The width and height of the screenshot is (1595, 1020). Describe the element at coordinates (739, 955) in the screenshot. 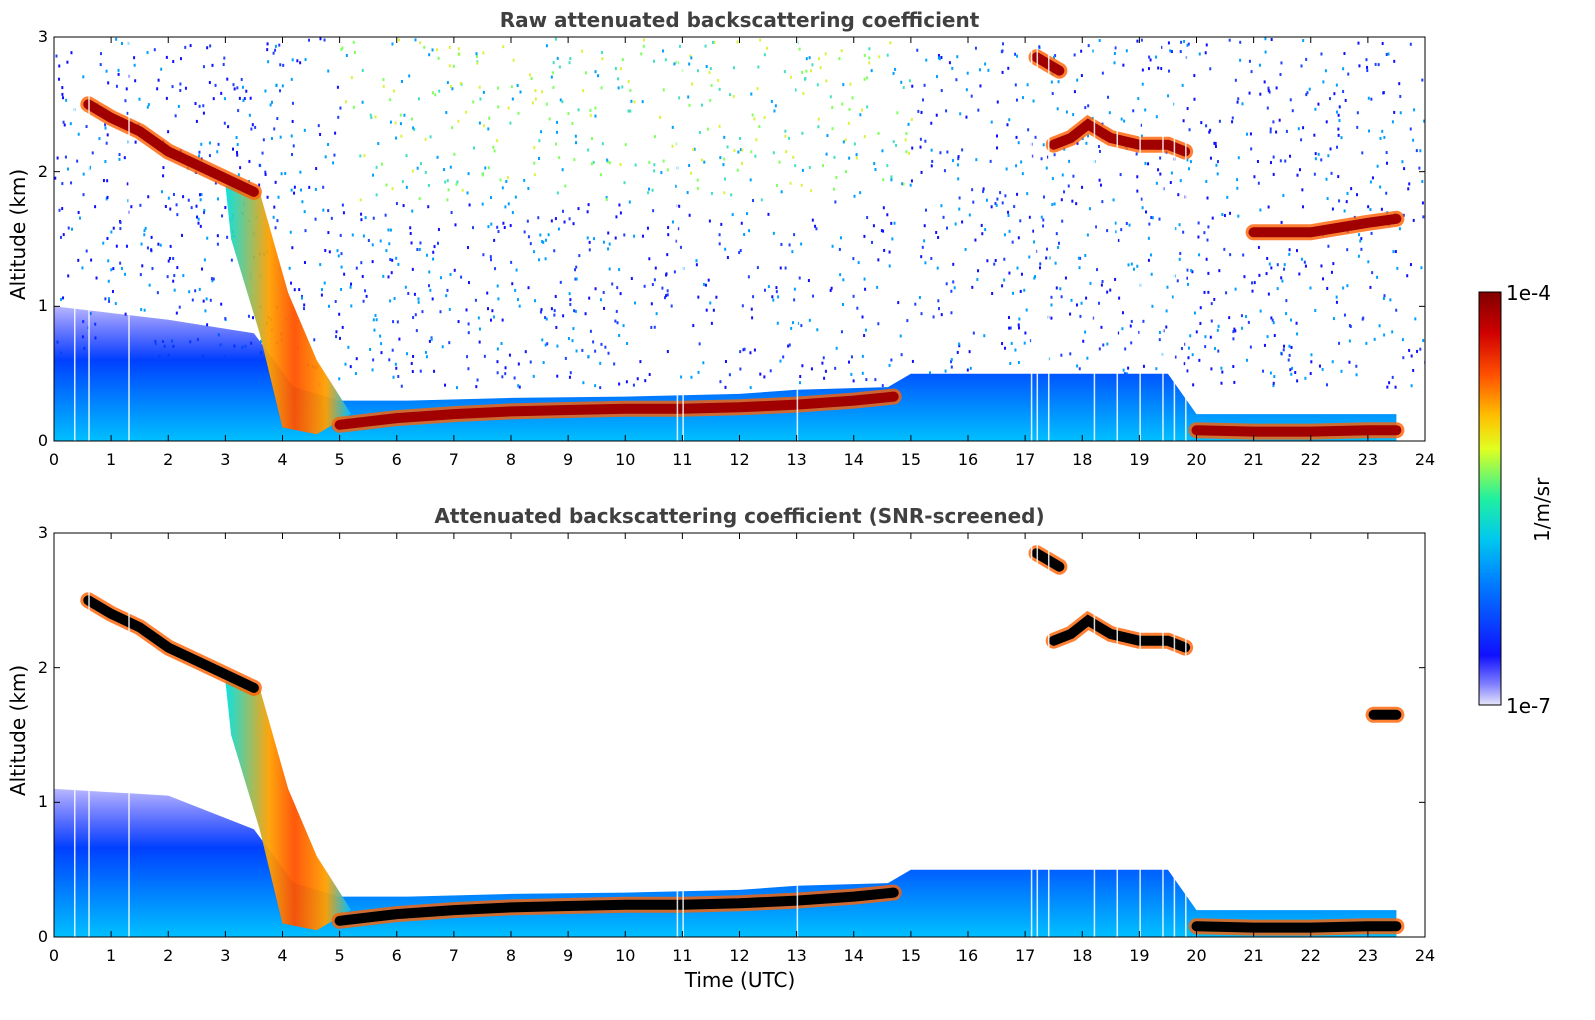

I see `bottom-x-tick-label: 12` at that location.